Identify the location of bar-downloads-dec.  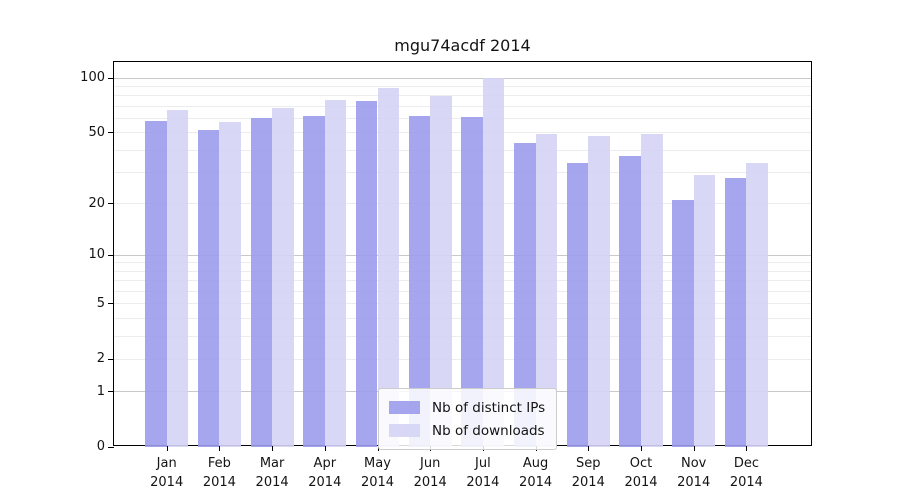
(757, 304).